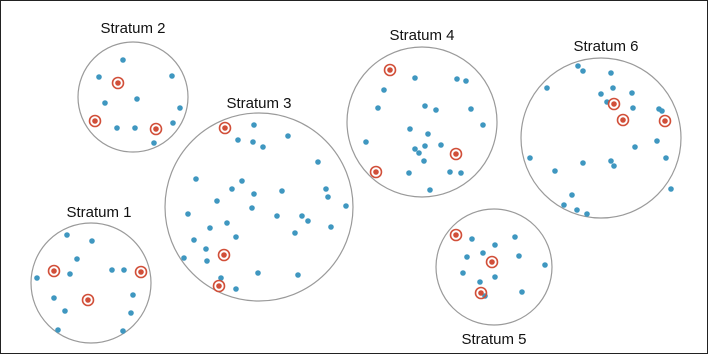 The width and height of the screenshot is (708, 354). I want to click on stratum-6-sampled, so click(639, 112).